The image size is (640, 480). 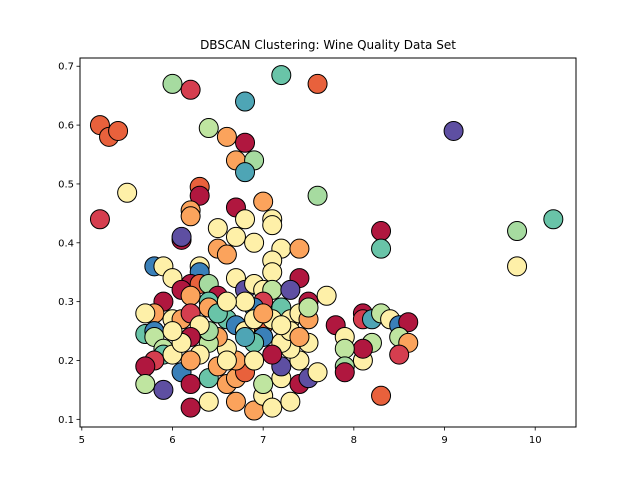 What do you see at coordinates (66, 243) in the screenshot?
I see `y-tick-label: 0.4` at bounding box center [66, 243].